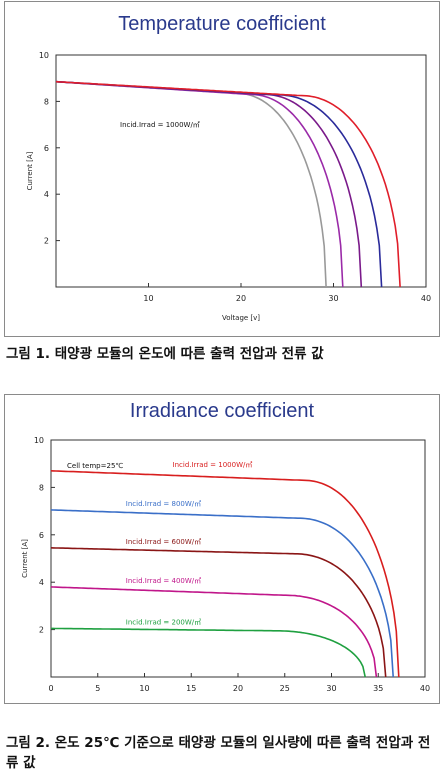 This screenshot has height=777, width=444. I want to click on series-label-3: Incid.Irrad = 600W/㎡, so click(163, 542).